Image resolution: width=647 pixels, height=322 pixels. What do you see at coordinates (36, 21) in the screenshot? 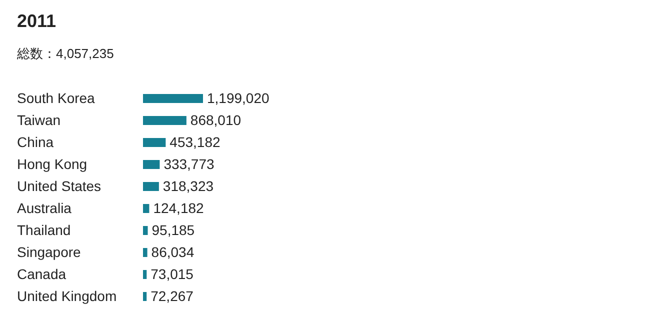
I see `chart-title: 2011` at bounding box center [36, 21].